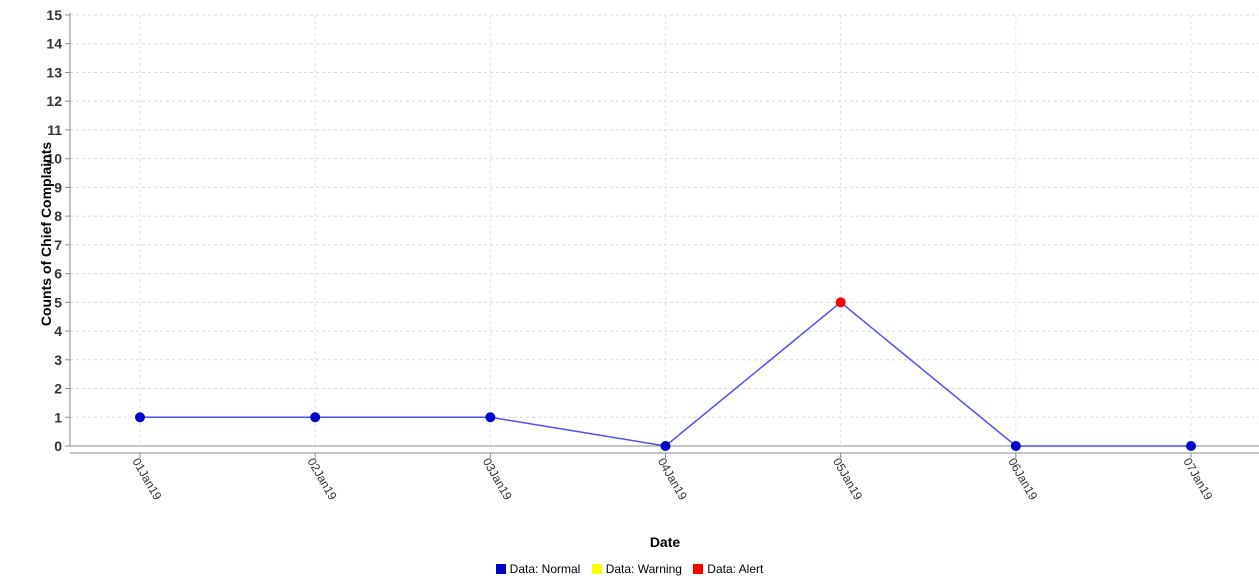  Describe the element at coordinates (54, 159) in the screenshot. I see `y-tick-label: 10` at that location.